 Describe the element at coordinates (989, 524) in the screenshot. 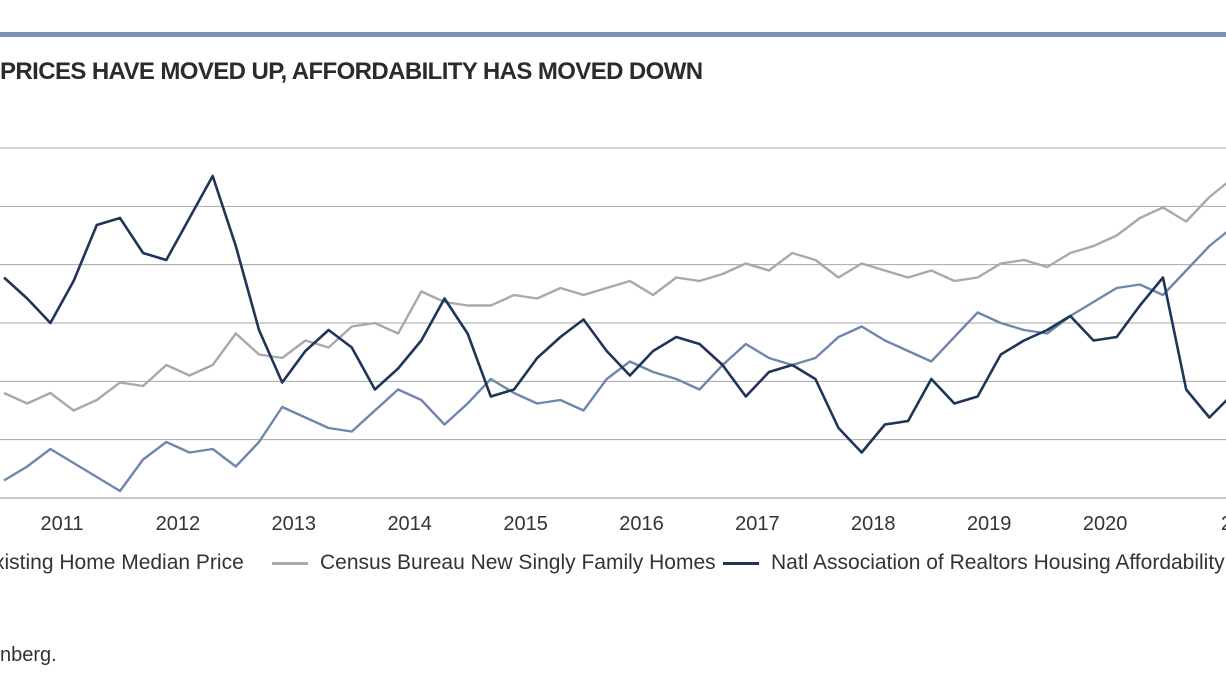

I see `x-tick-label: 2019` at that location.